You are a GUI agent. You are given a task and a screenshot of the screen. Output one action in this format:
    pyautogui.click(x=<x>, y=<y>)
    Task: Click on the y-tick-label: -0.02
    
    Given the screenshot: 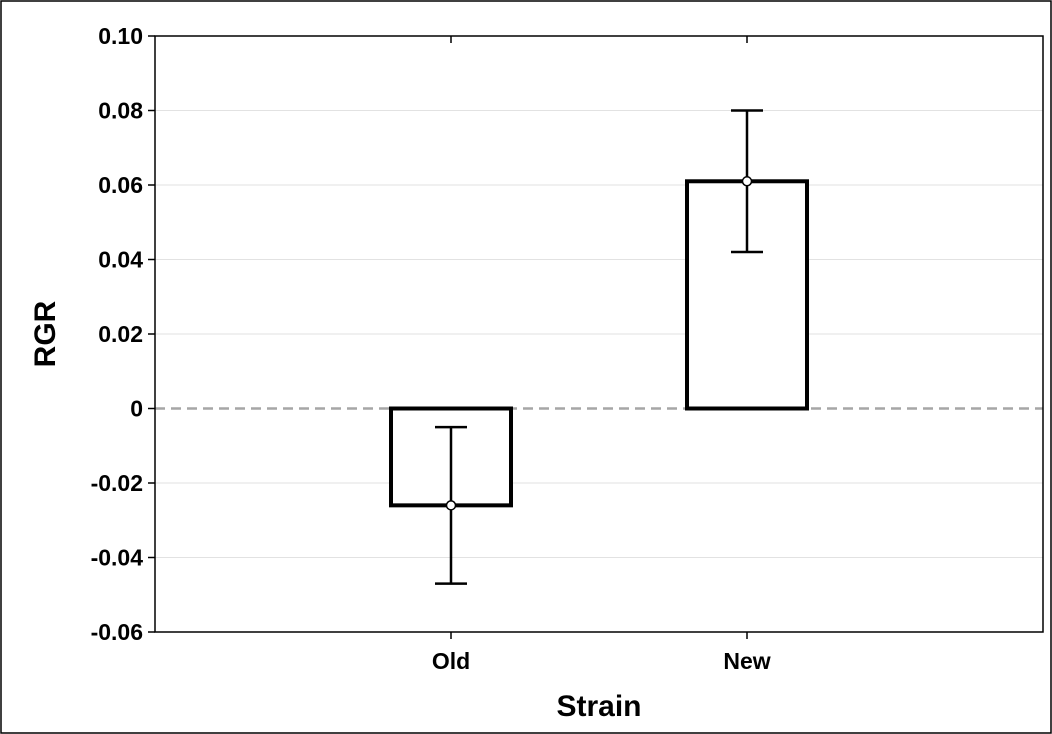 What is the action you would take?
    pyautogui.click(x=117, y=483)
    